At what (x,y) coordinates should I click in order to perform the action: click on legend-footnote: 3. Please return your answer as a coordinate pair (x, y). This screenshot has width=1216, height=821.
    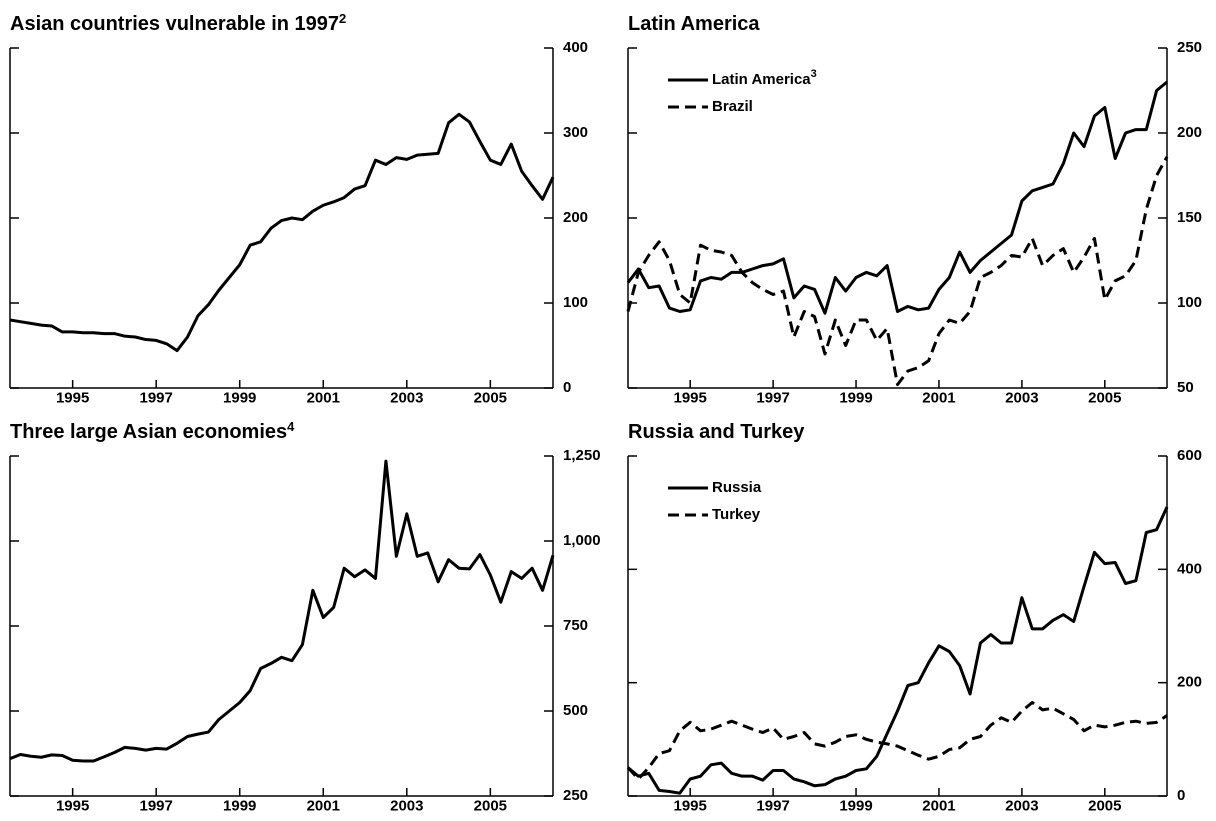
    Looking at the image, I should click on (814, 74).